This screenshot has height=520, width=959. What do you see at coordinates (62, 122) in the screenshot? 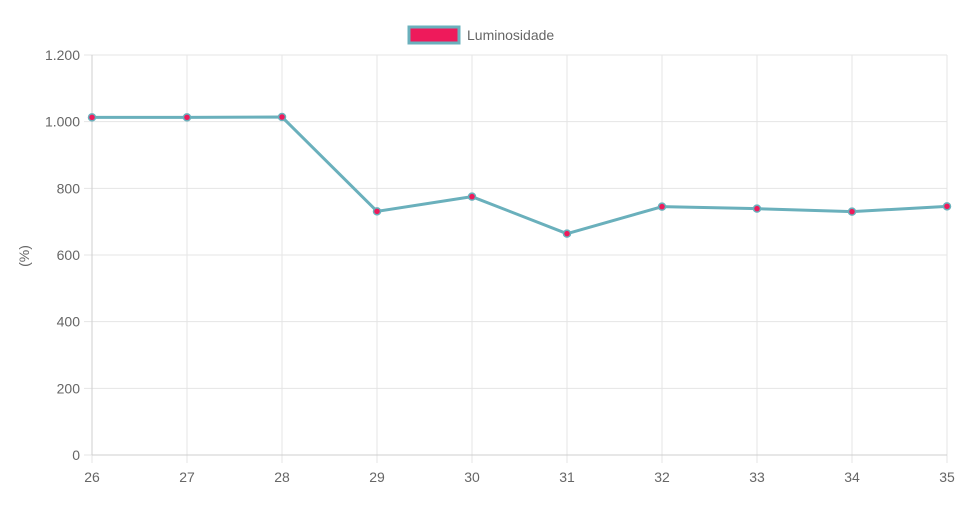
I see `y-tick-label: 1.000` at bounding box center [62, 122].